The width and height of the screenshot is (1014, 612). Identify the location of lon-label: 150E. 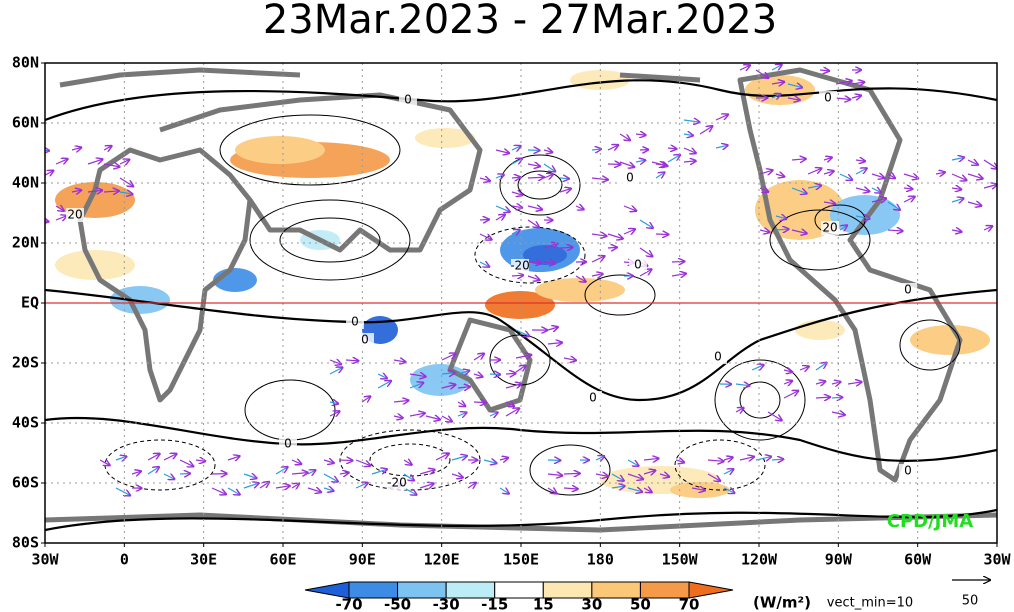
(521, 560).